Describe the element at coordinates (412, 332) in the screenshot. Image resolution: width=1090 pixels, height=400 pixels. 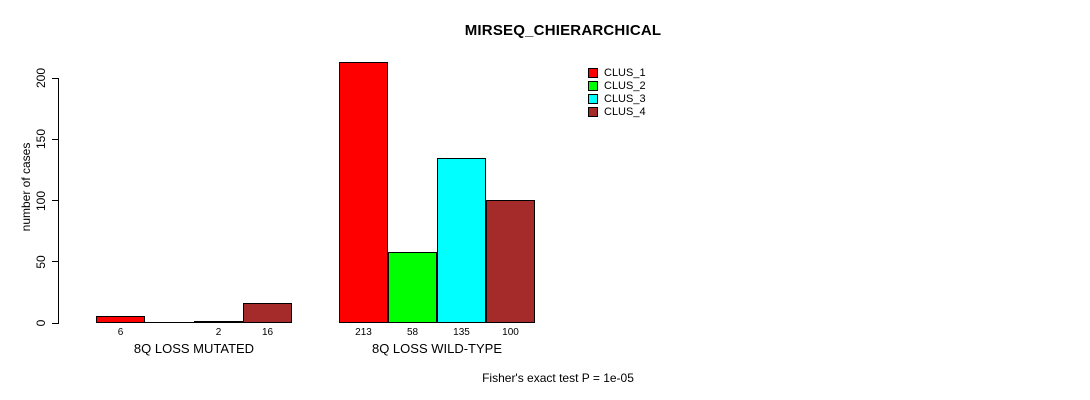
I see `bar-value-label: 58` at that location.